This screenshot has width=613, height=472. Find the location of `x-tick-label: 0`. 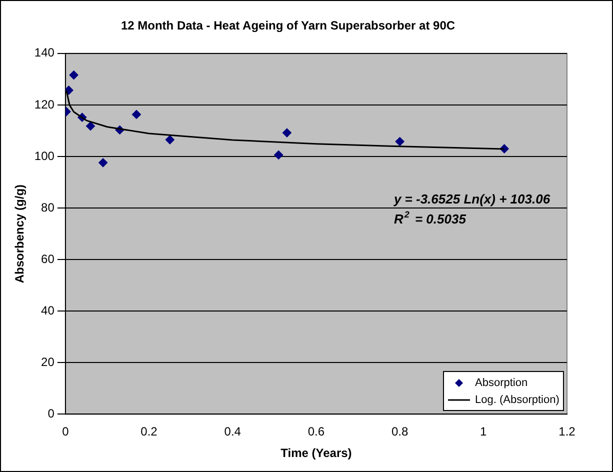

x-tick-label: 0 is located at coordinates (66, 431).